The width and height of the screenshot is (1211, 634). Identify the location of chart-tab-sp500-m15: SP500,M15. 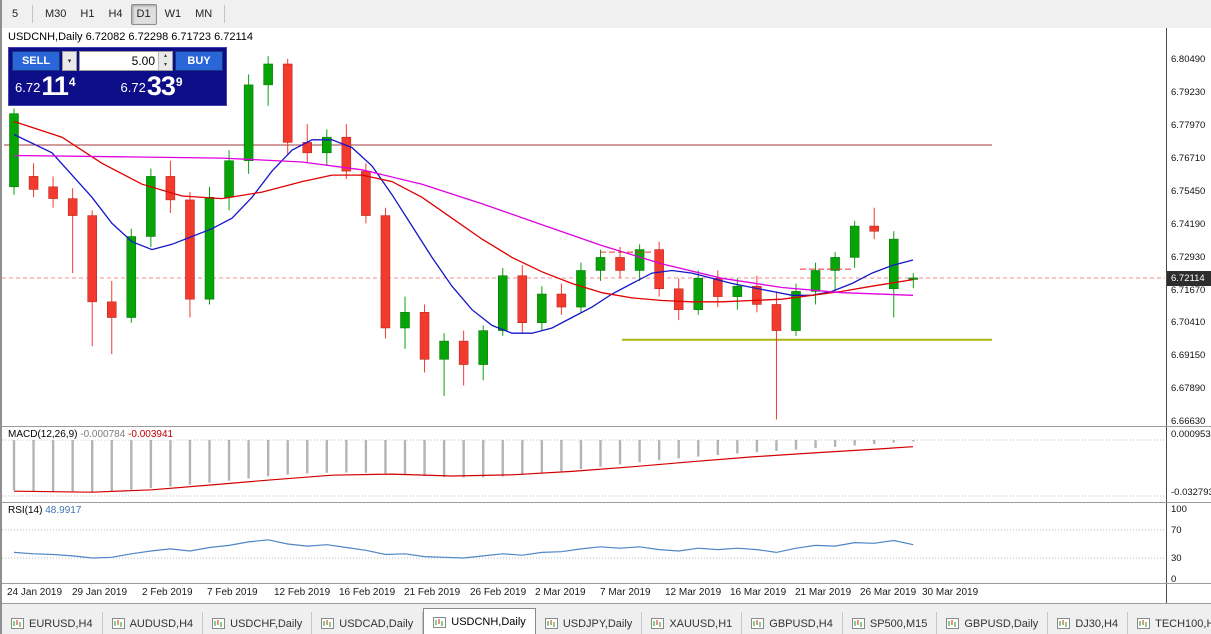
(890, 623).